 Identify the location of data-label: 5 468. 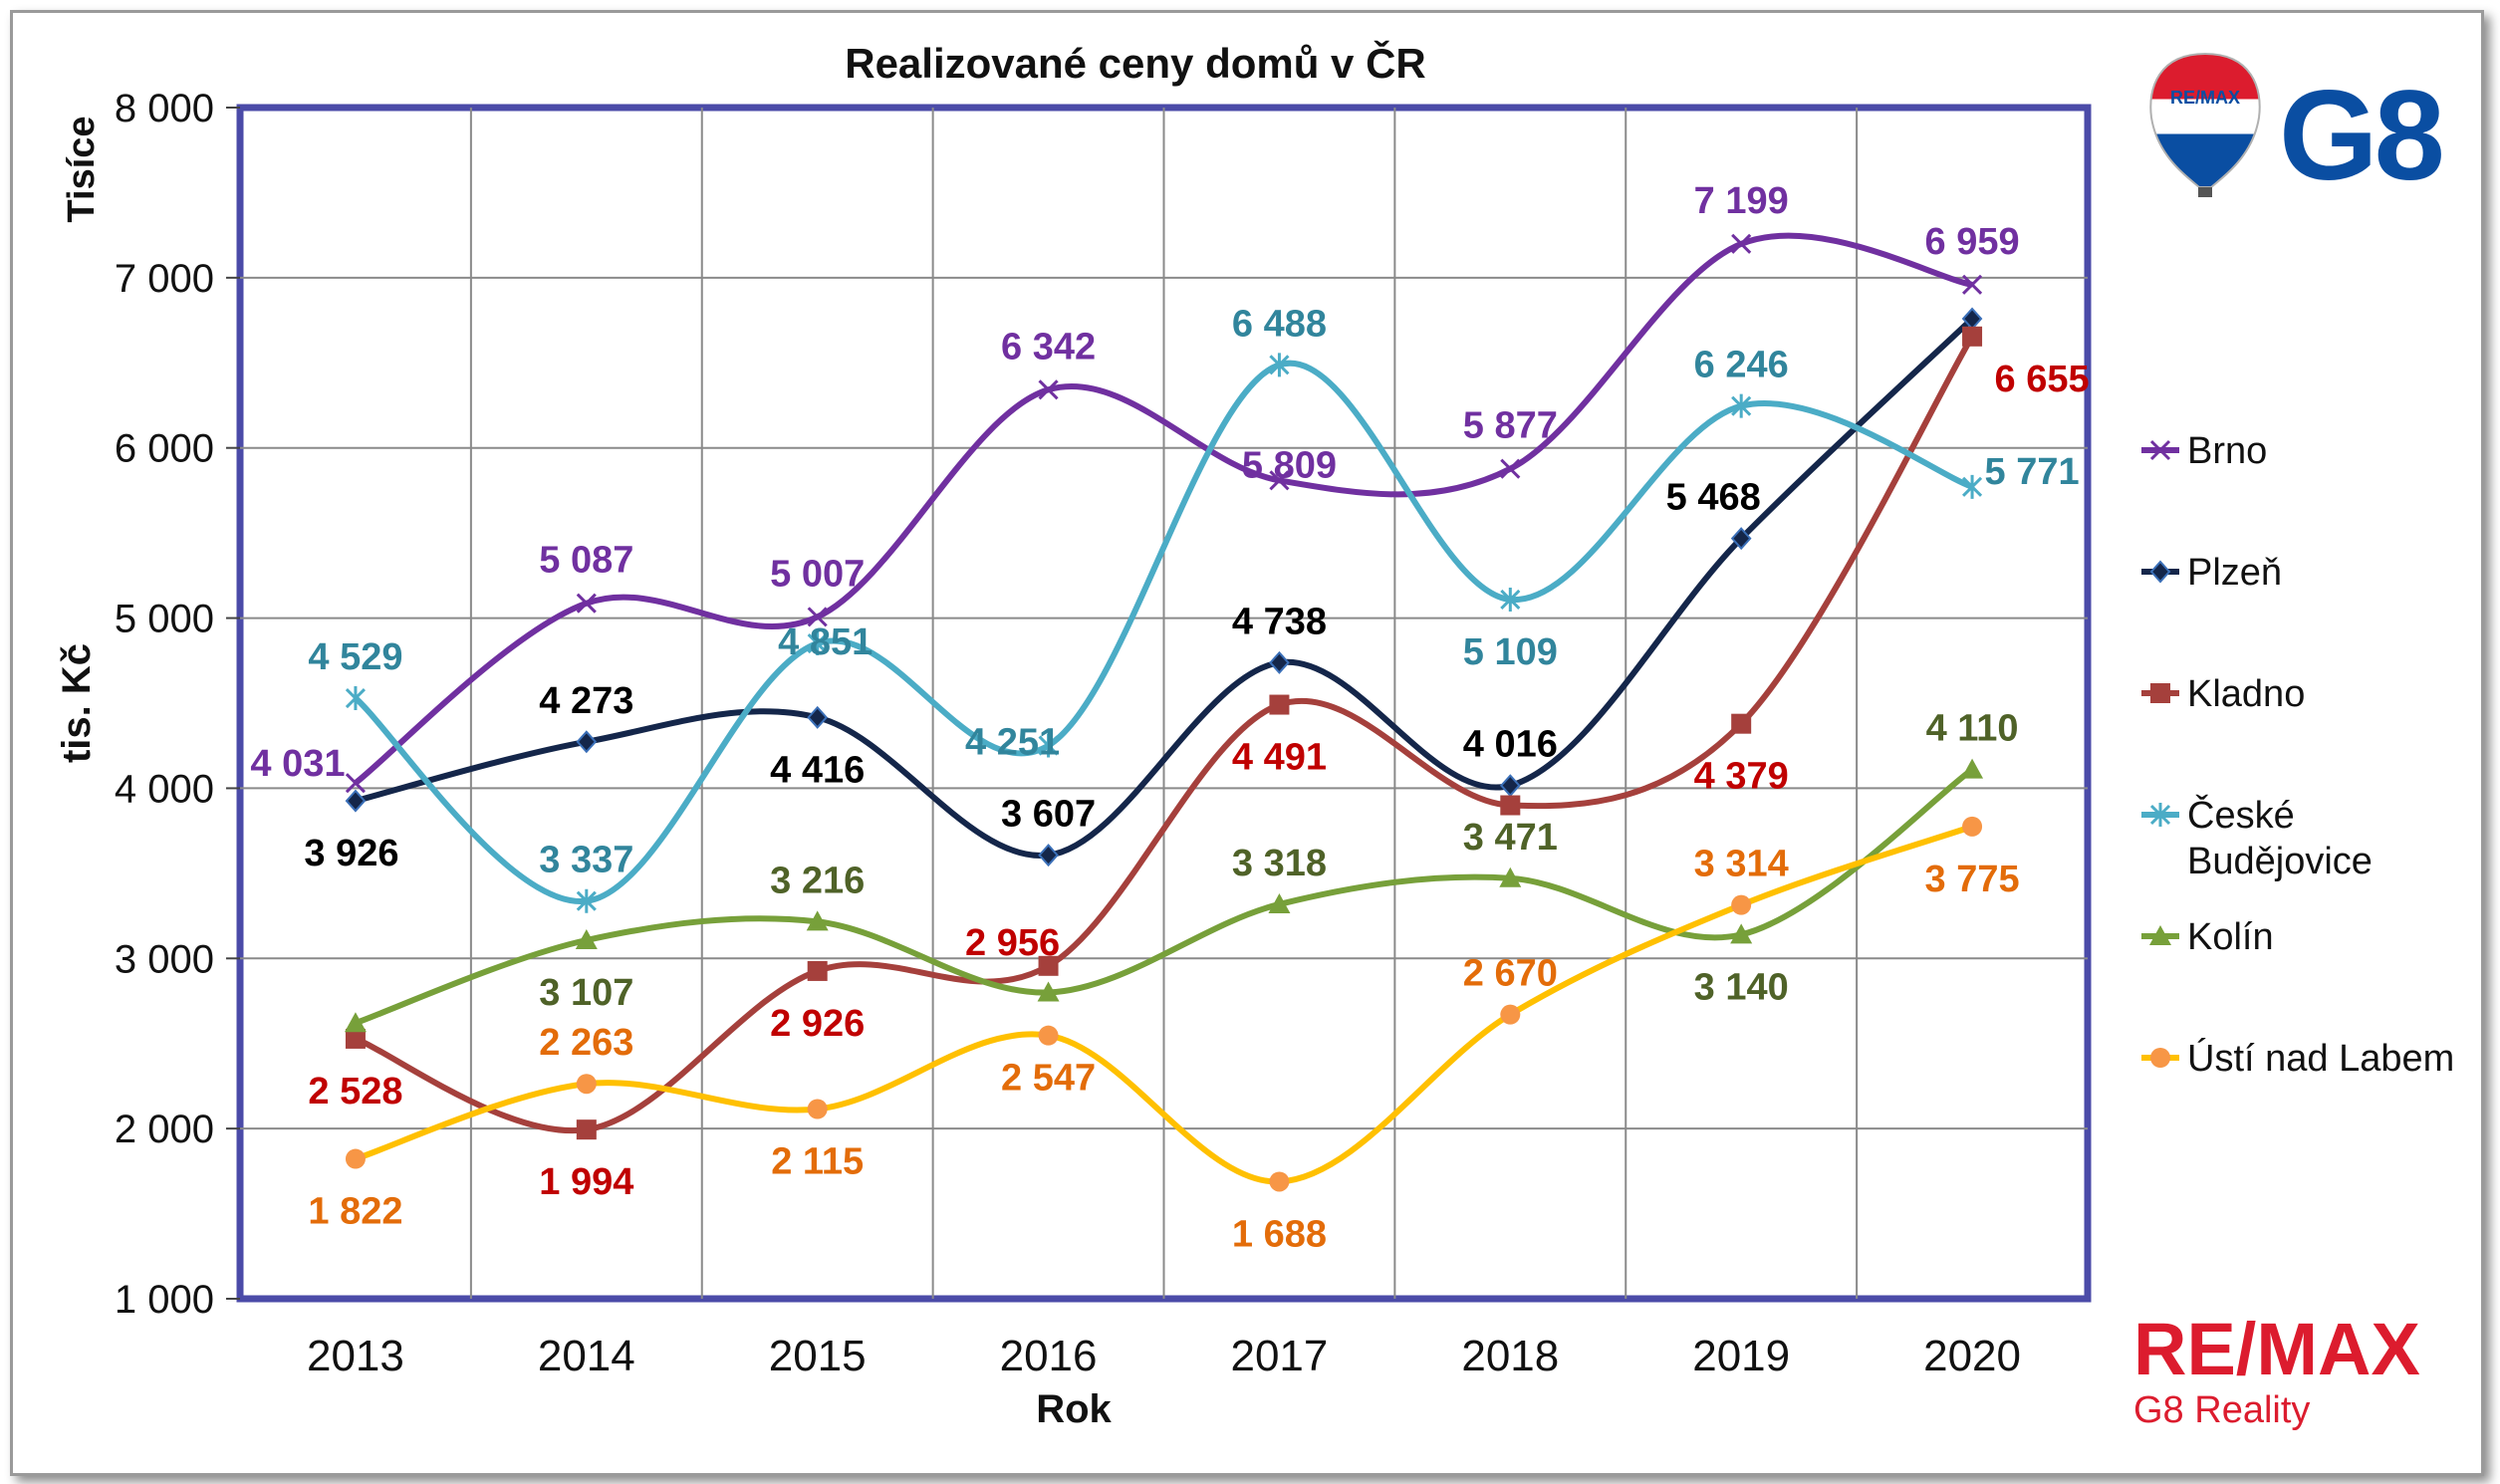
(1713, 498).